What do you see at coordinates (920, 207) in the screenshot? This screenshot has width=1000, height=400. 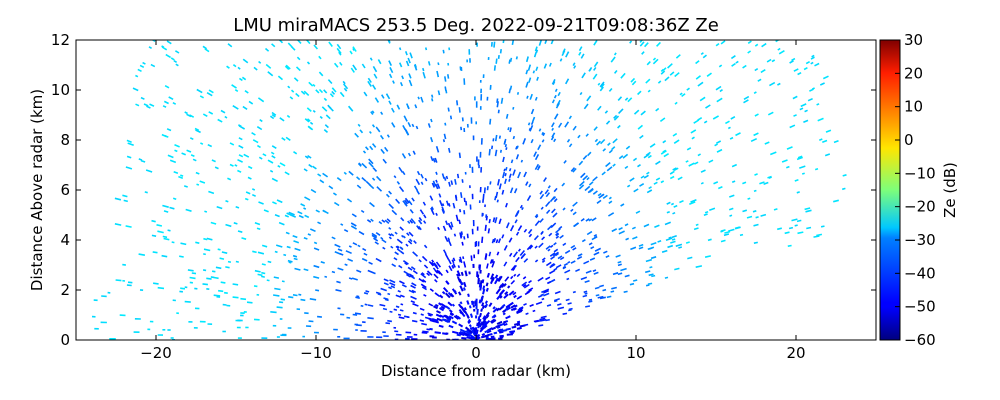 I see `colorbar-tick-label: −20` at bounding box center [920, 207].